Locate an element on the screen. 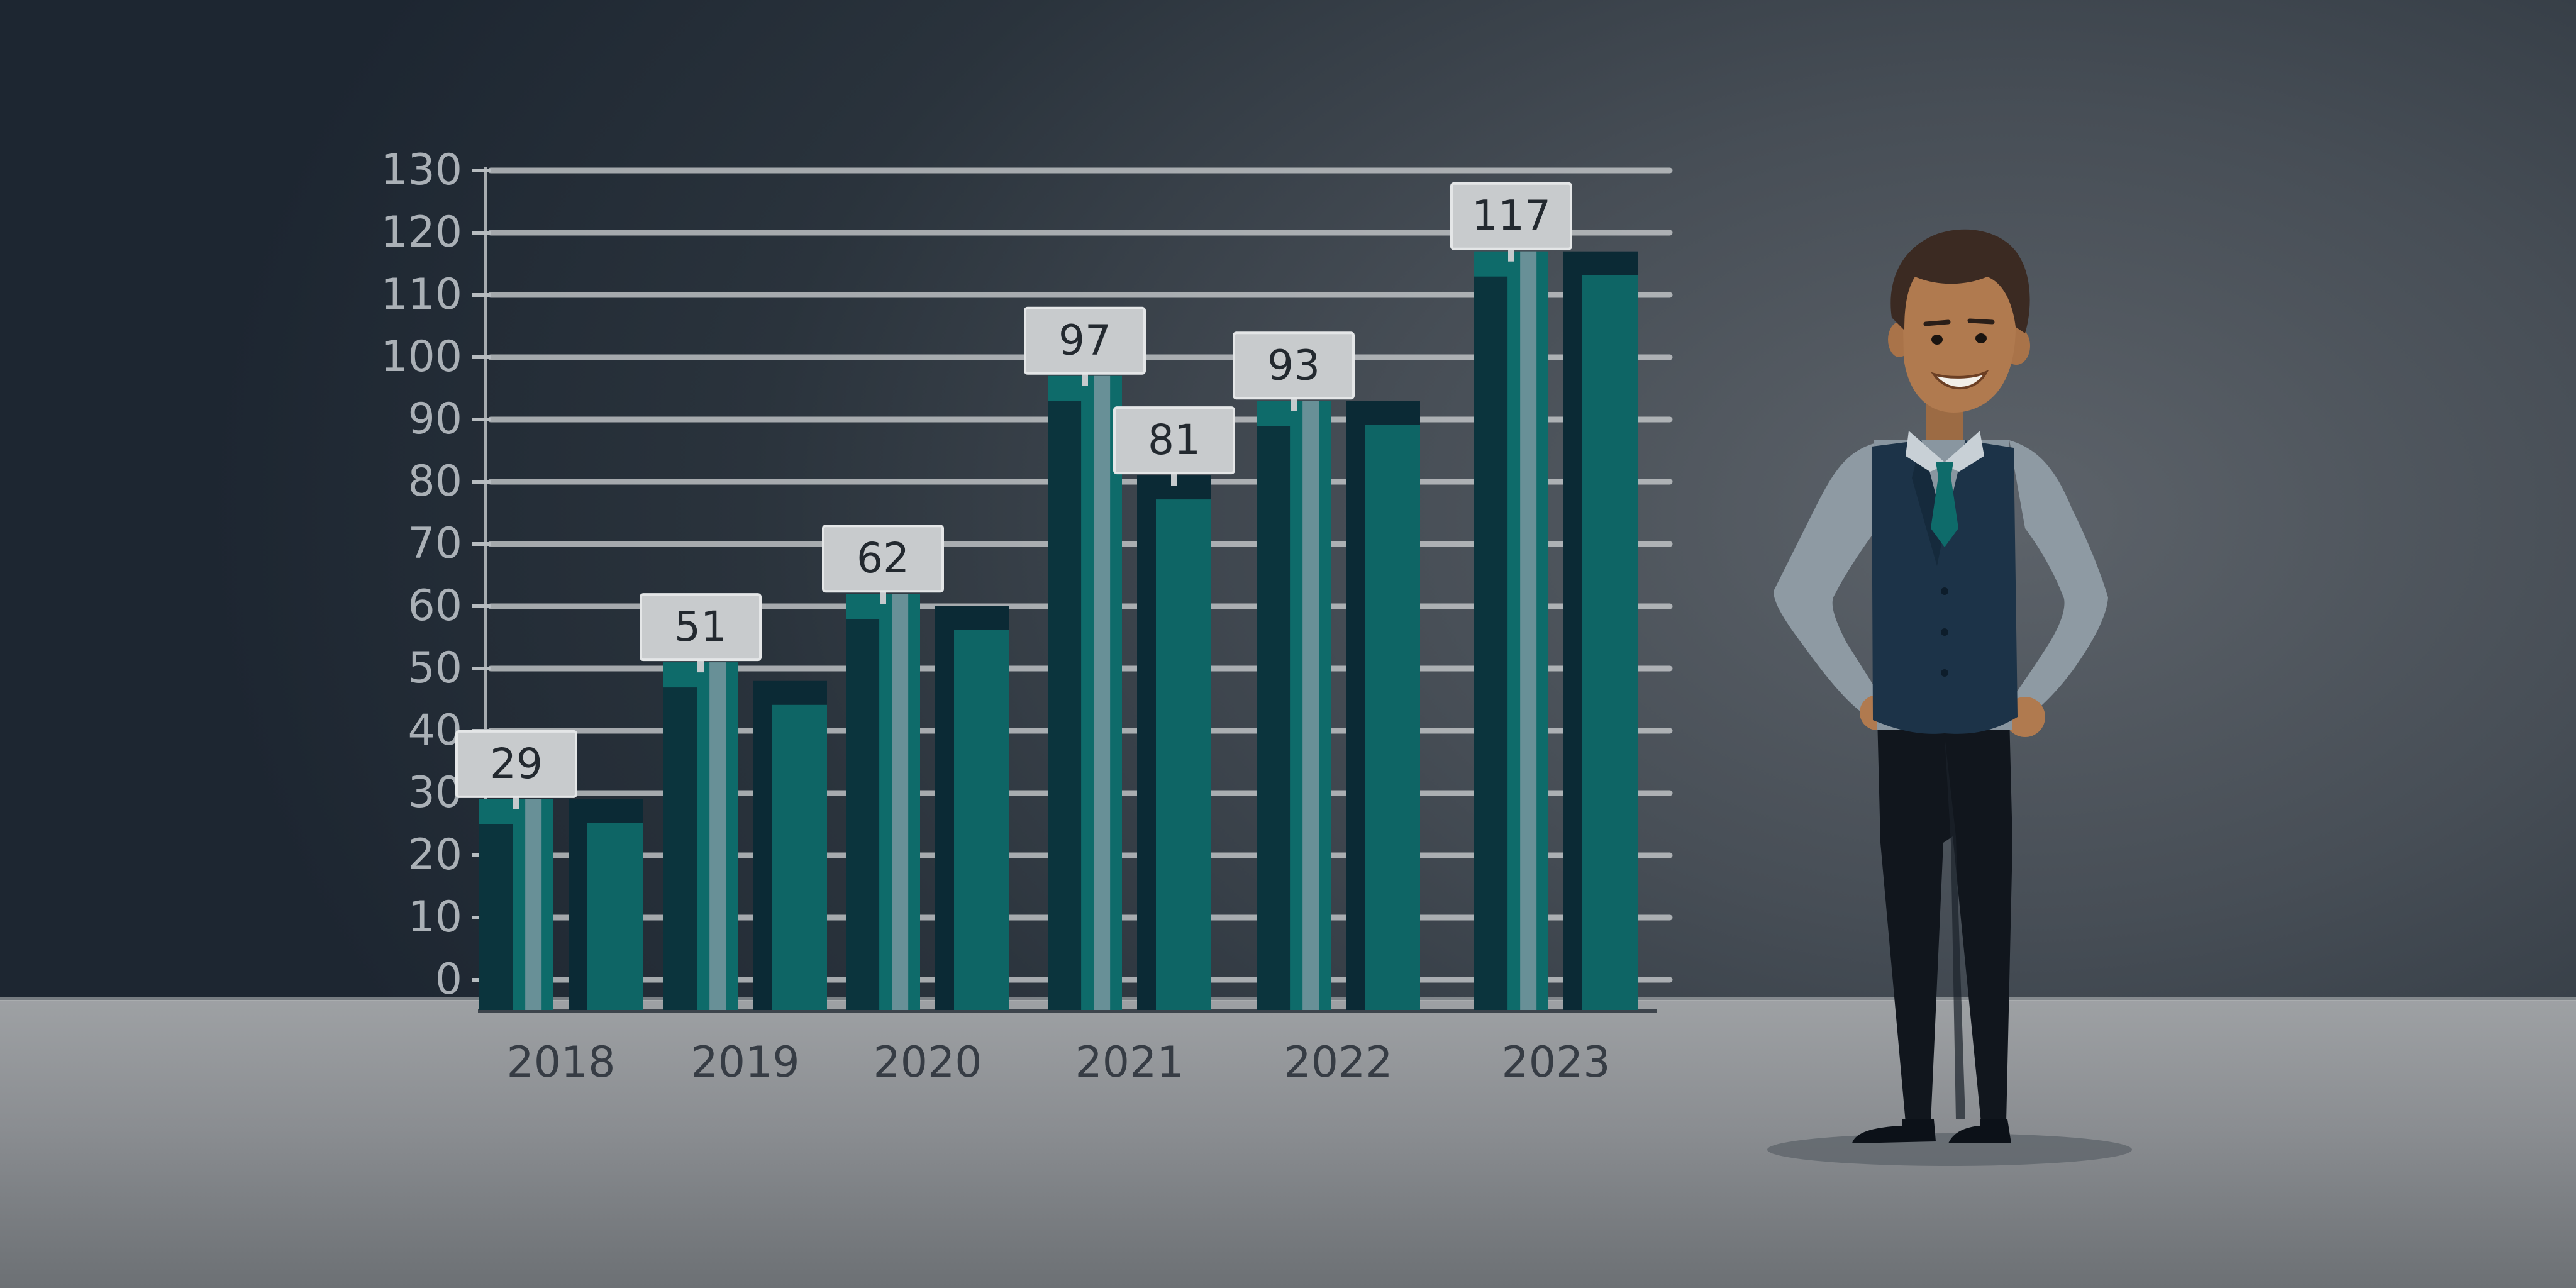 This screenshot has height=1288, width=2576. x-tick-label: 2021 is located at coordinates (1129, 1062).